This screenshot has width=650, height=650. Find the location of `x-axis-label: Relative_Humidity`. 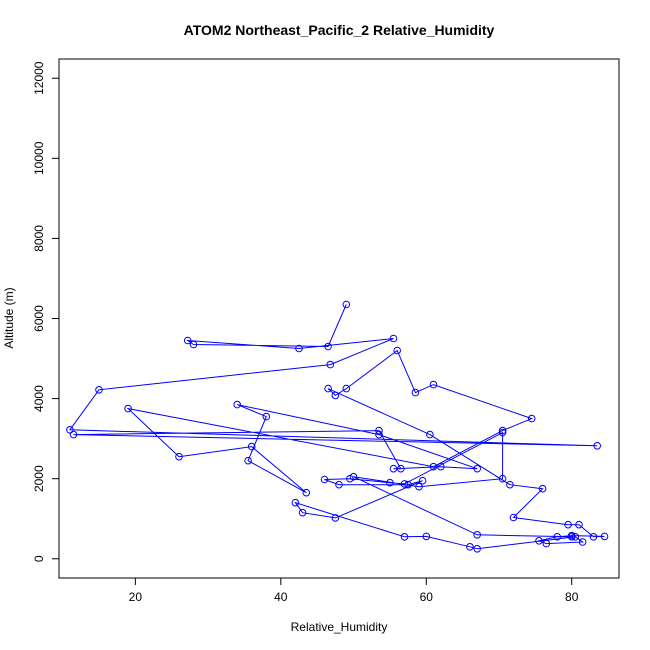

x-axis-label: Relative_Humidity is located at coordinates (339, 627).